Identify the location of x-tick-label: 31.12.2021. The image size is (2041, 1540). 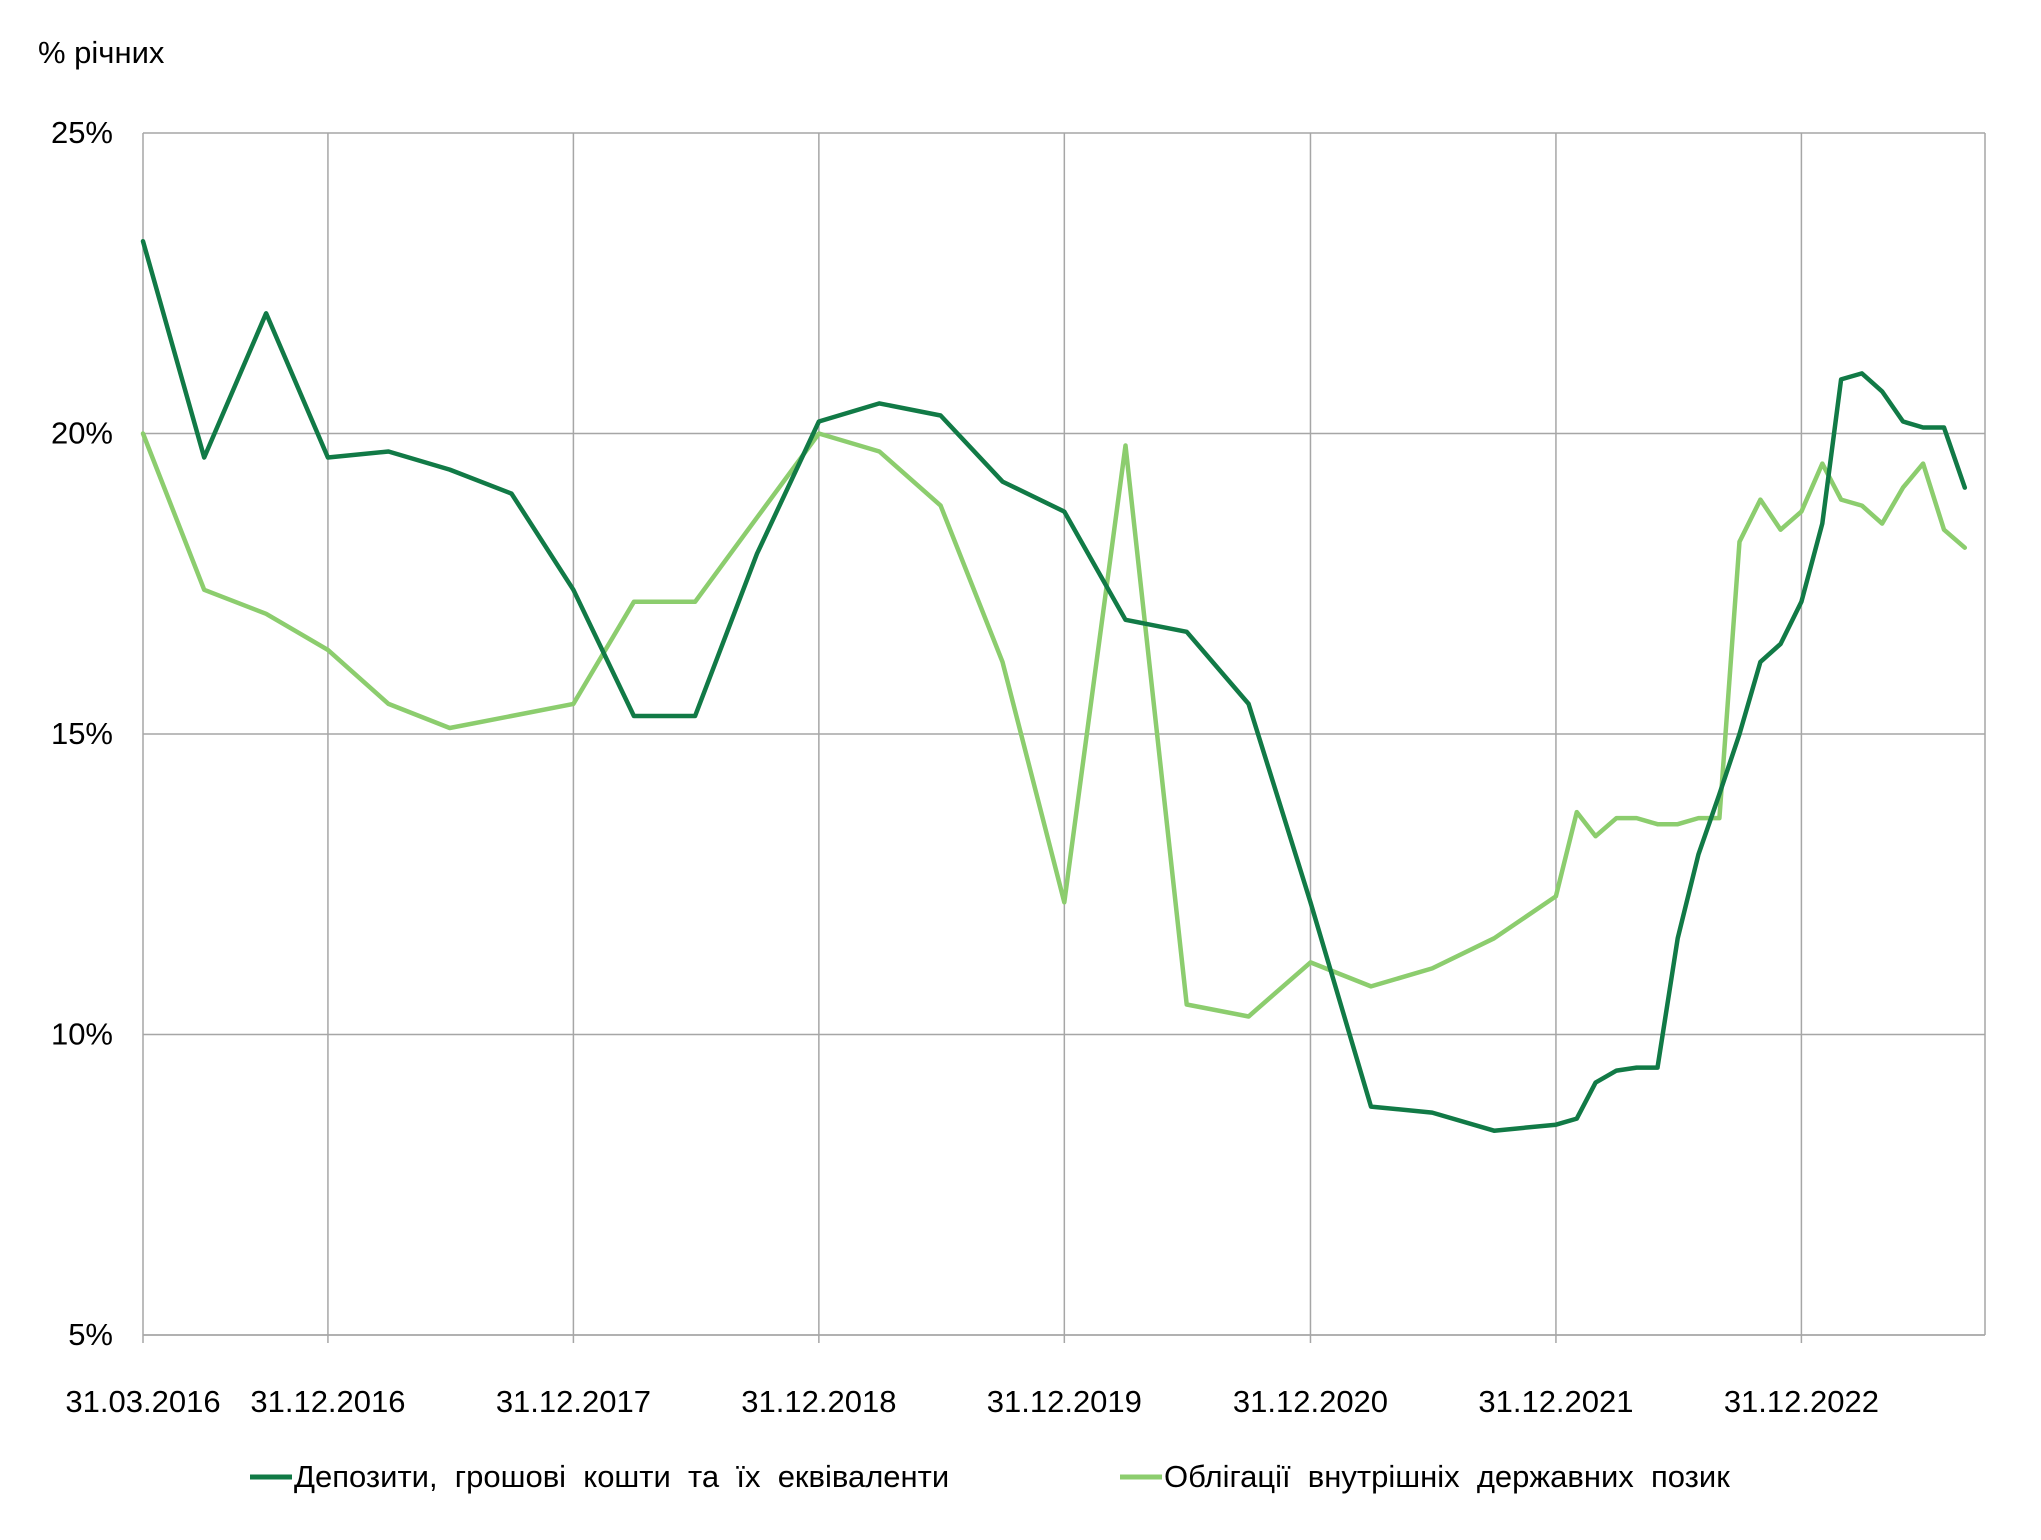
(1555, 1401).